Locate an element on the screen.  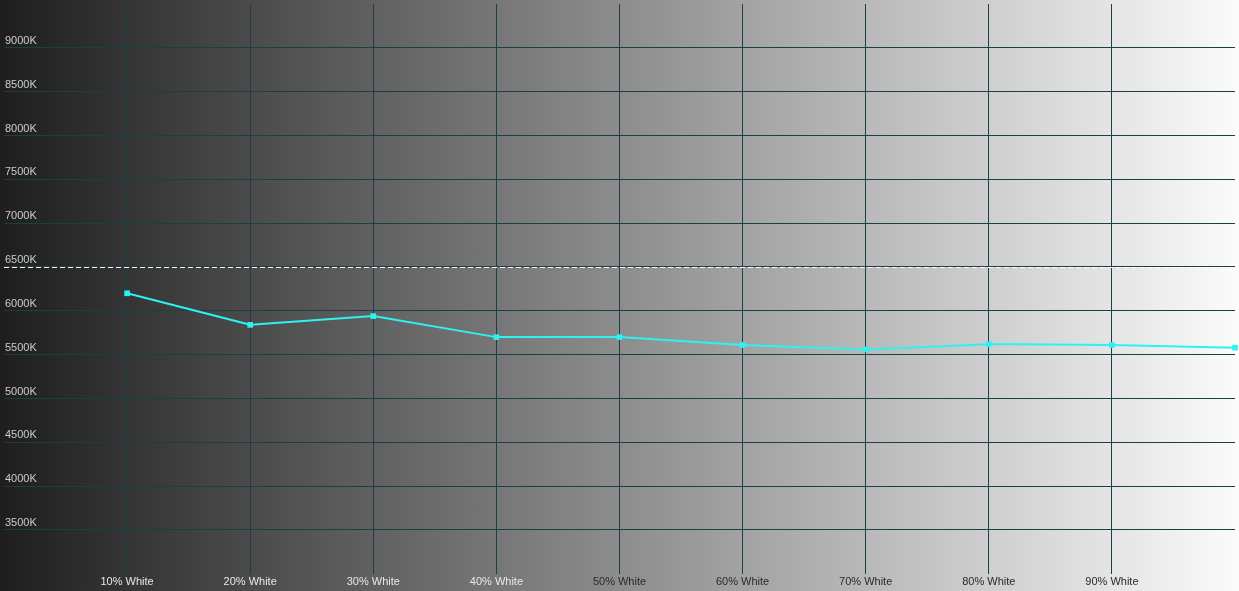
y-tick-label: 3500K is located at coordinates (21, 522).